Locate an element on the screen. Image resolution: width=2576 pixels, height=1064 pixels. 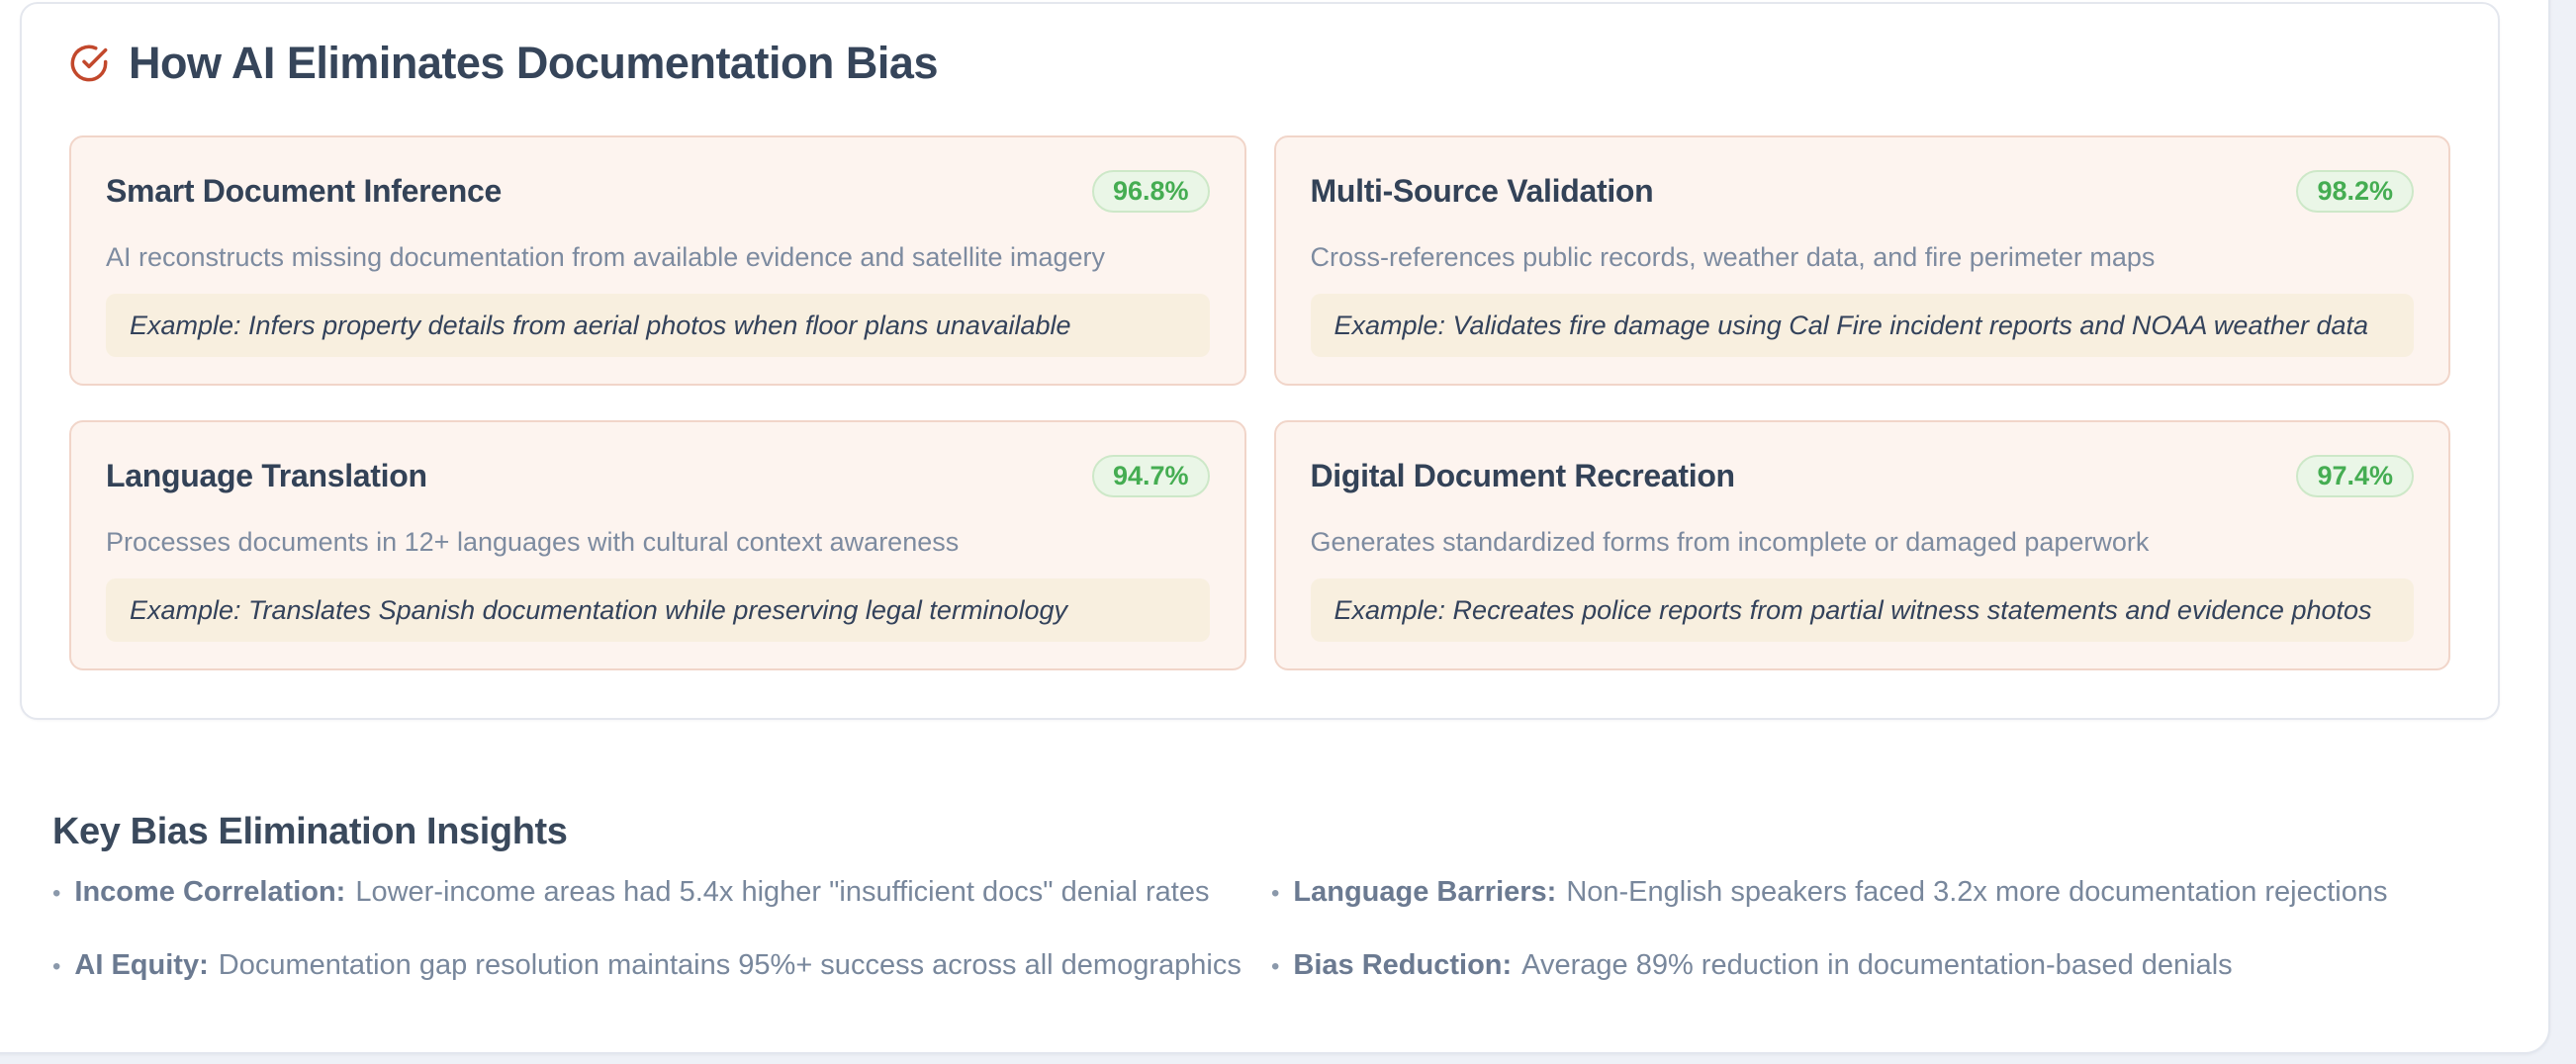
insight-label: Bias Reduction: is located at coordinates (1403, 965).